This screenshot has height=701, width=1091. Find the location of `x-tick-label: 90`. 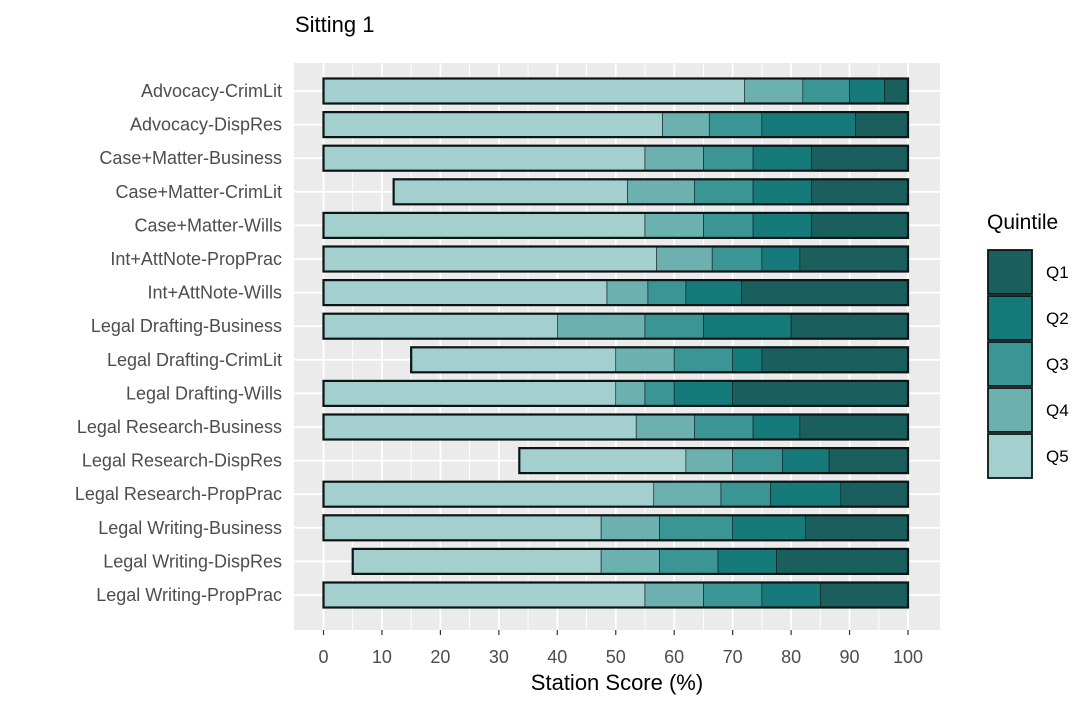

x-tick-label: 90 is located at coordinates (850, 657).